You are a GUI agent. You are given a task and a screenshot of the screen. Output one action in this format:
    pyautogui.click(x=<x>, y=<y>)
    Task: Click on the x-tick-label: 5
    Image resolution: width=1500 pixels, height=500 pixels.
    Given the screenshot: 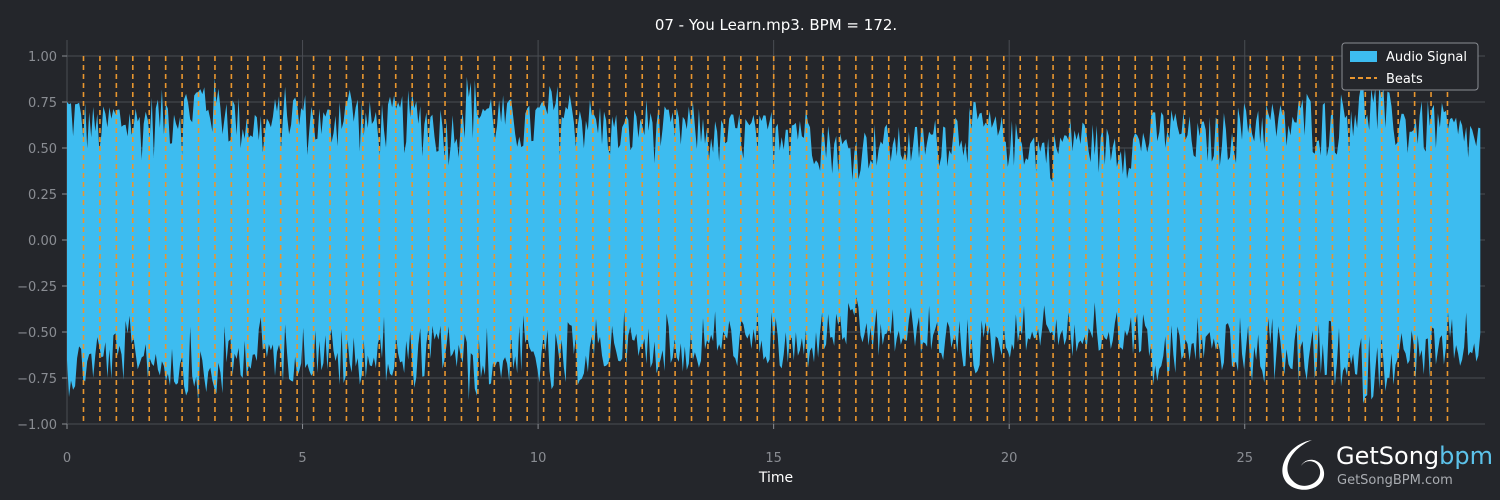 What is the action you would take?
    pyautogui.click(x=302, y=458)
    